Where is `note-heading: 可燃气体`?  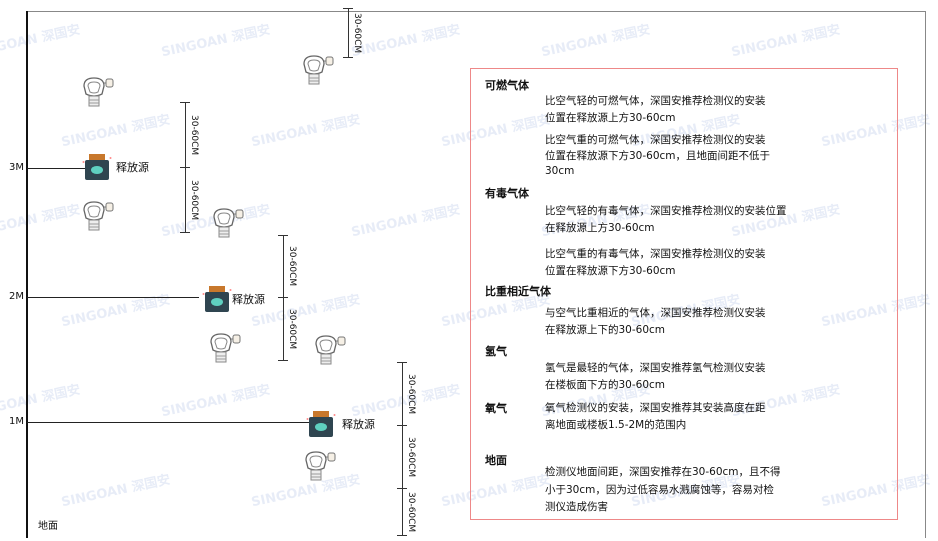
note-heading: 可燃气体 is located at coordinates (507, 85).